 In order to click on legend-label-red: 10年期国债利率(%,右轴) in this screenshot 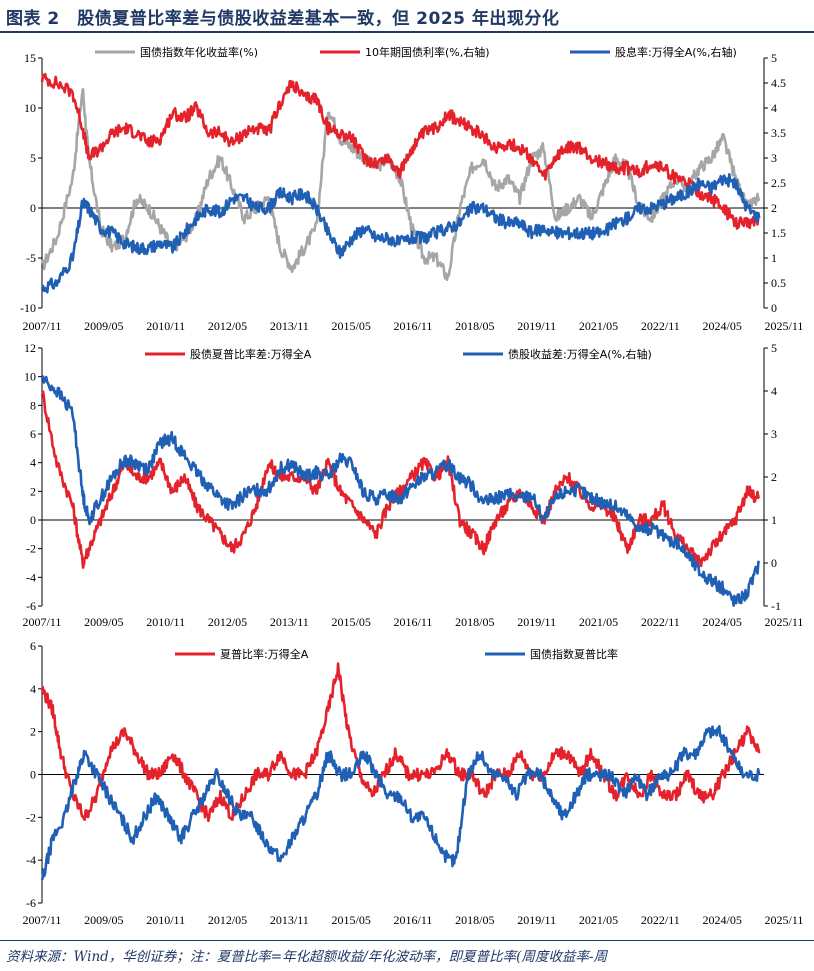, I will do `click(427, 52)`.